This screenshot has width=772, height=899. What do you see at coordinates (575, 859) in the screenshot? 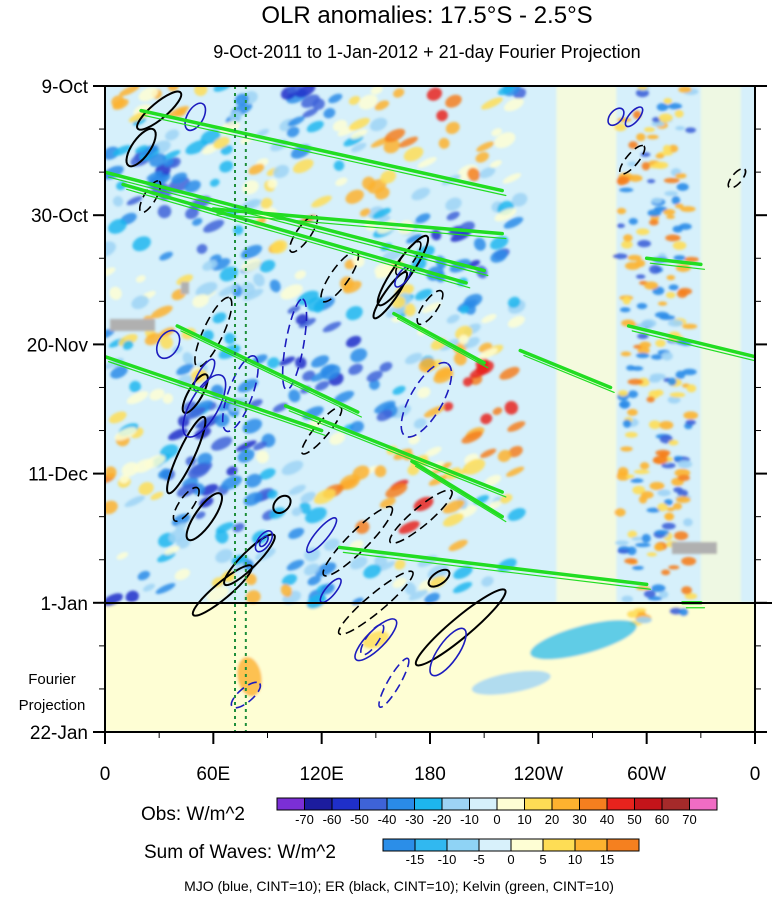
I see `waves-colorbar-tick: 10` at bounding box center [575, 859].